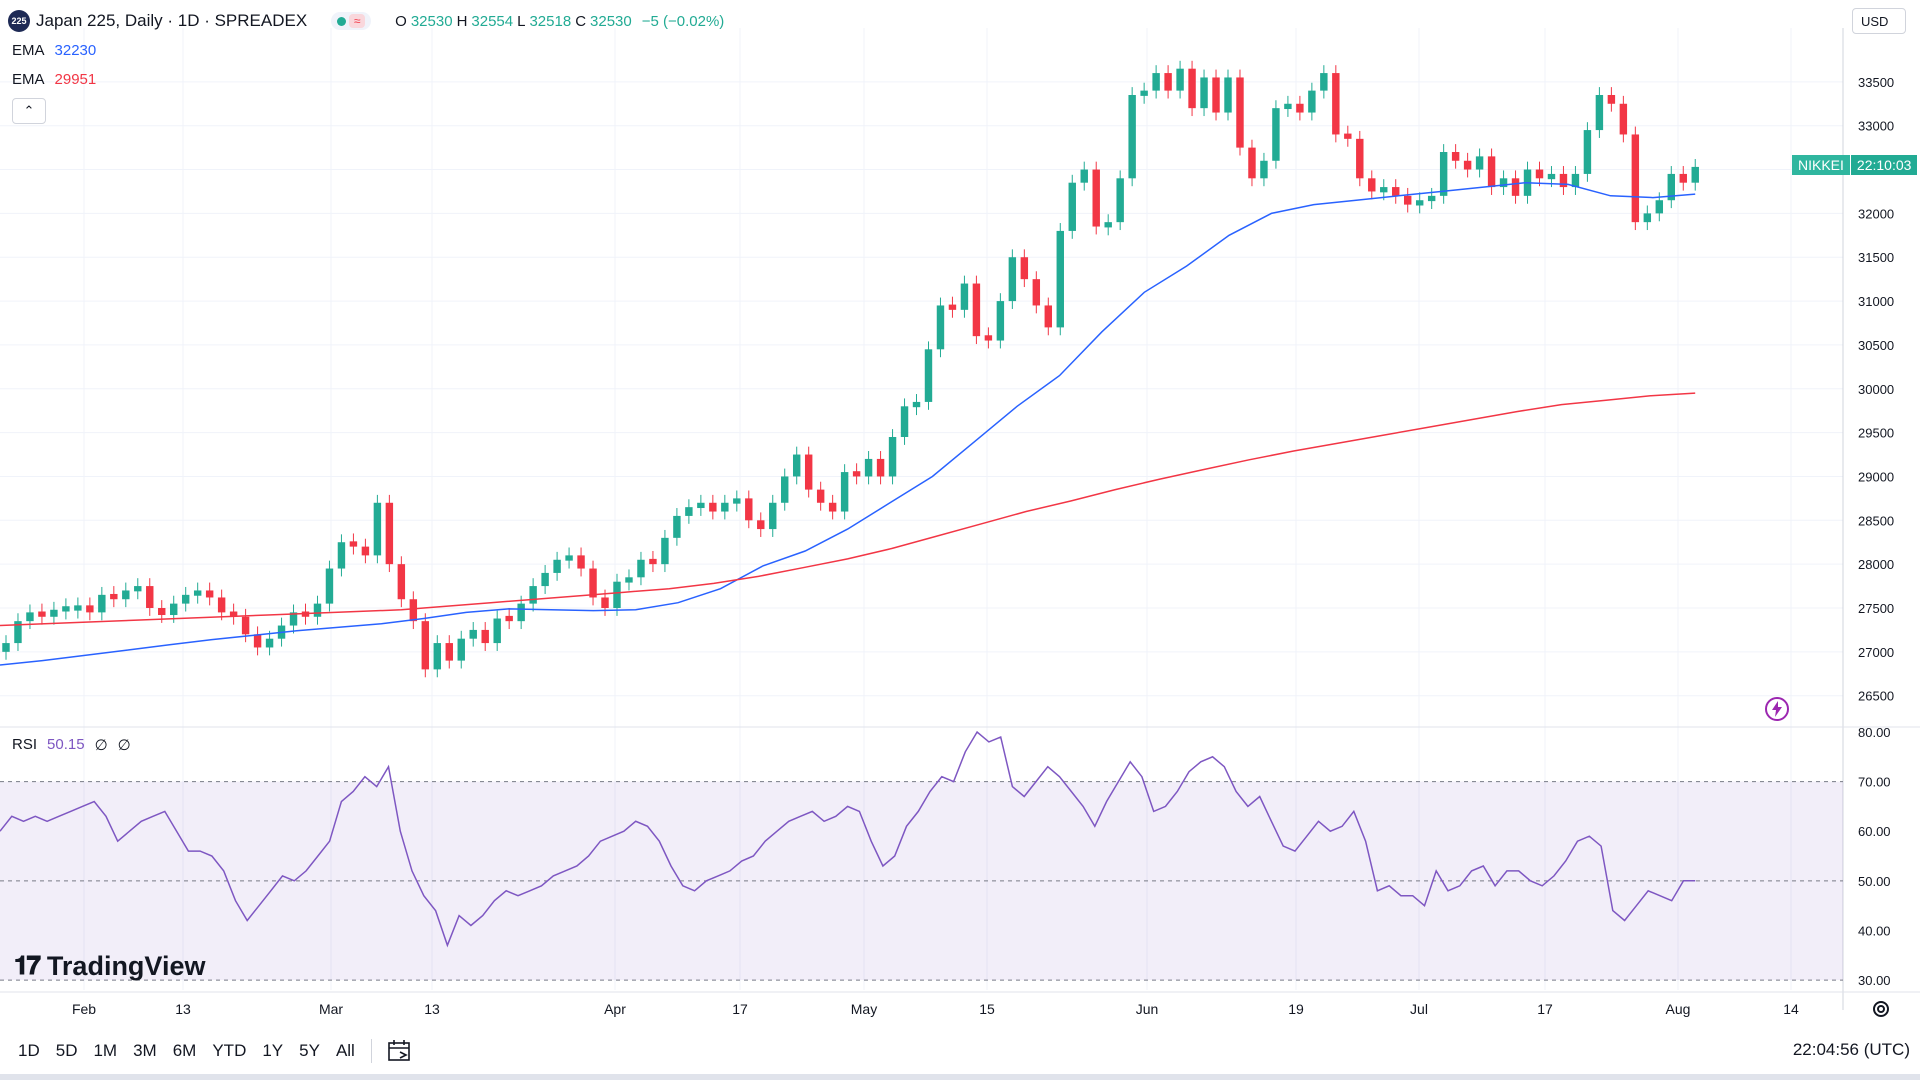 The image size is (1920, 1080). I want to click on brand-name: TradingView, so click(126, 965).